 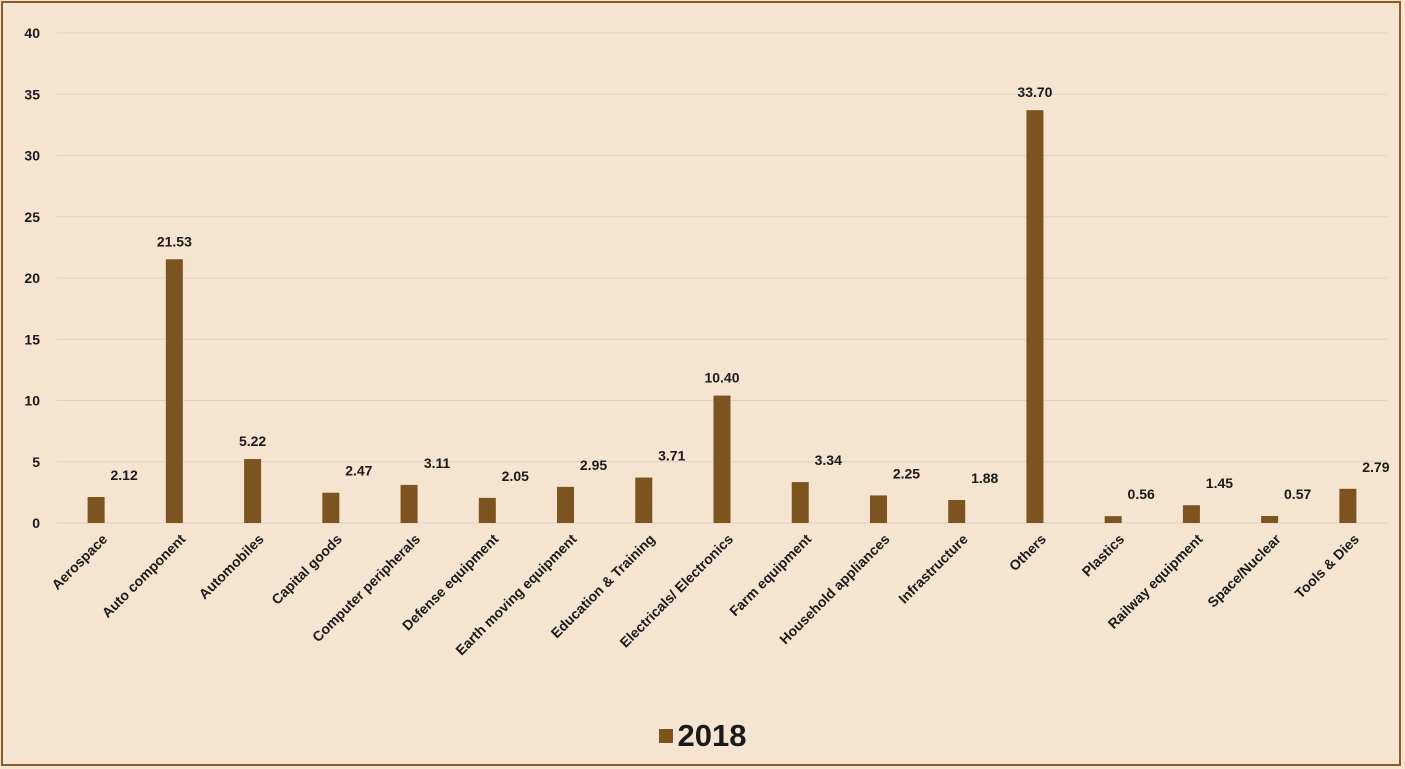 What do you see at coordinates (32, 33) in the screenshot?
I see `y-tick-label: 40` at bounding box center [32, 33].